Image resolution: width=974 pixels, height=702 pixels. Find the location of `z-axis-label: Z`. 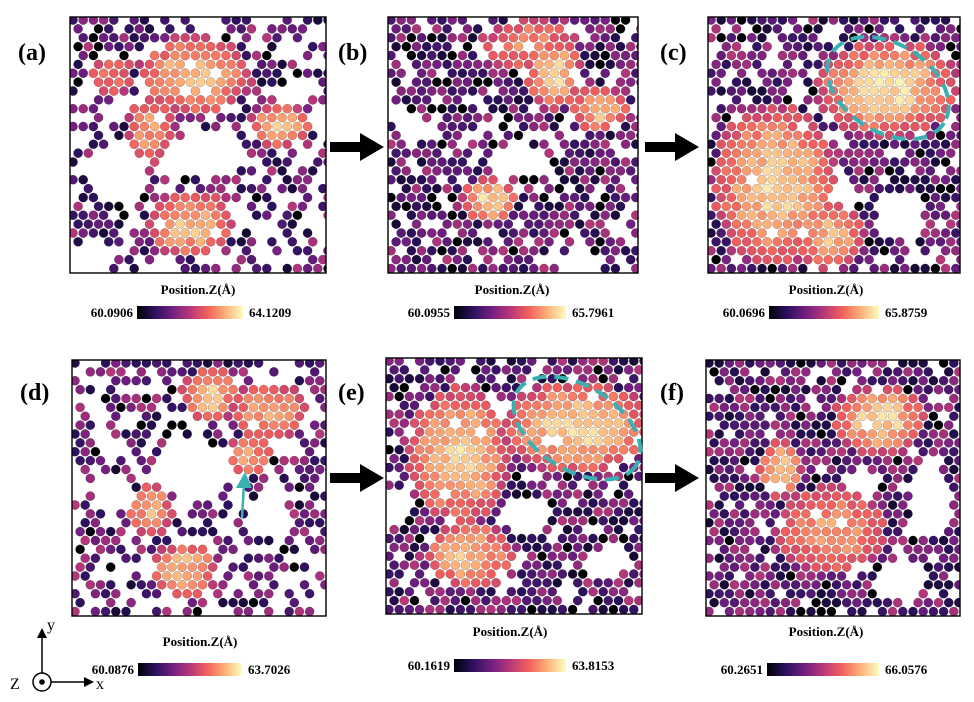

z-axis-label: Z is located at coordinates (15, 684).